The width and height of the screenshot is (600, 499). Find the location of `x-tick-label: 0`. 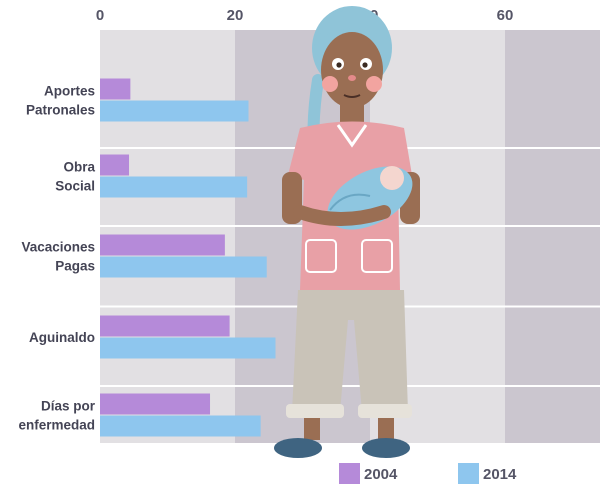

x-tick-label: 0 is located at coordinates (100, 15).